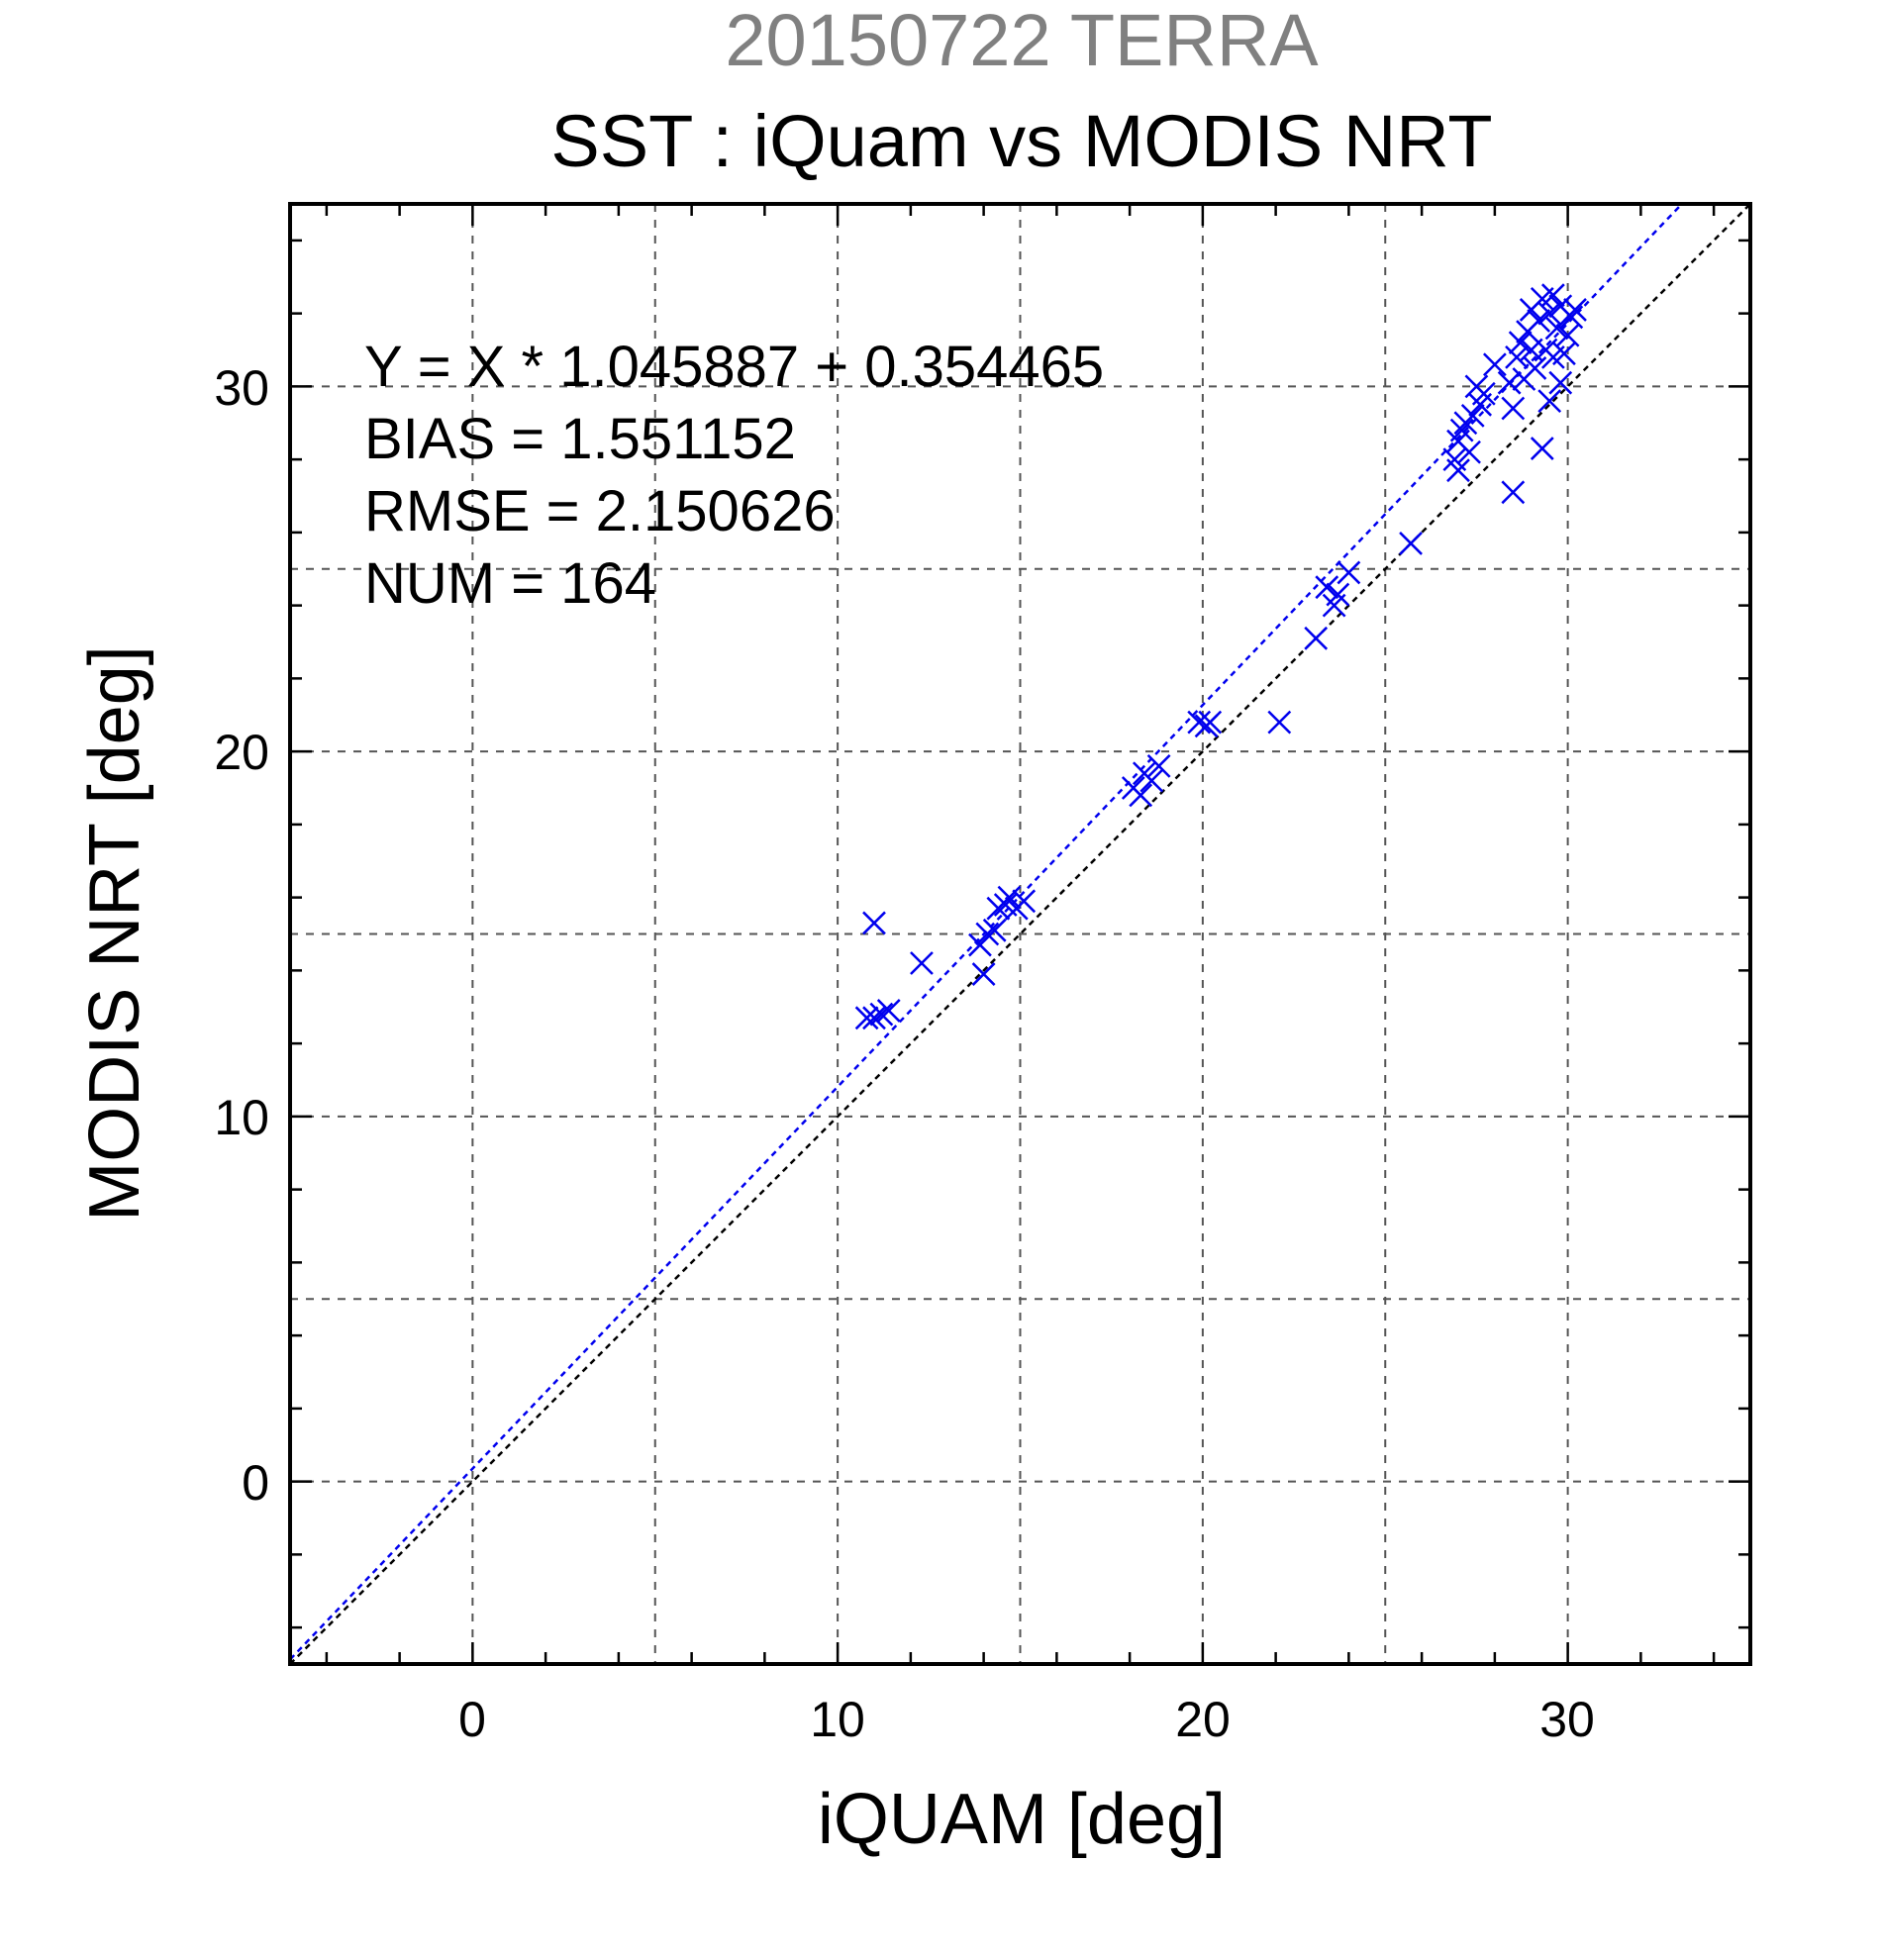 The width and height of the screenshot is (1881, 1960). Describe the element at coordinates (1022, 1819) in the screenshot. I see `x-axis-label: iQUAM [deg]` at that location.